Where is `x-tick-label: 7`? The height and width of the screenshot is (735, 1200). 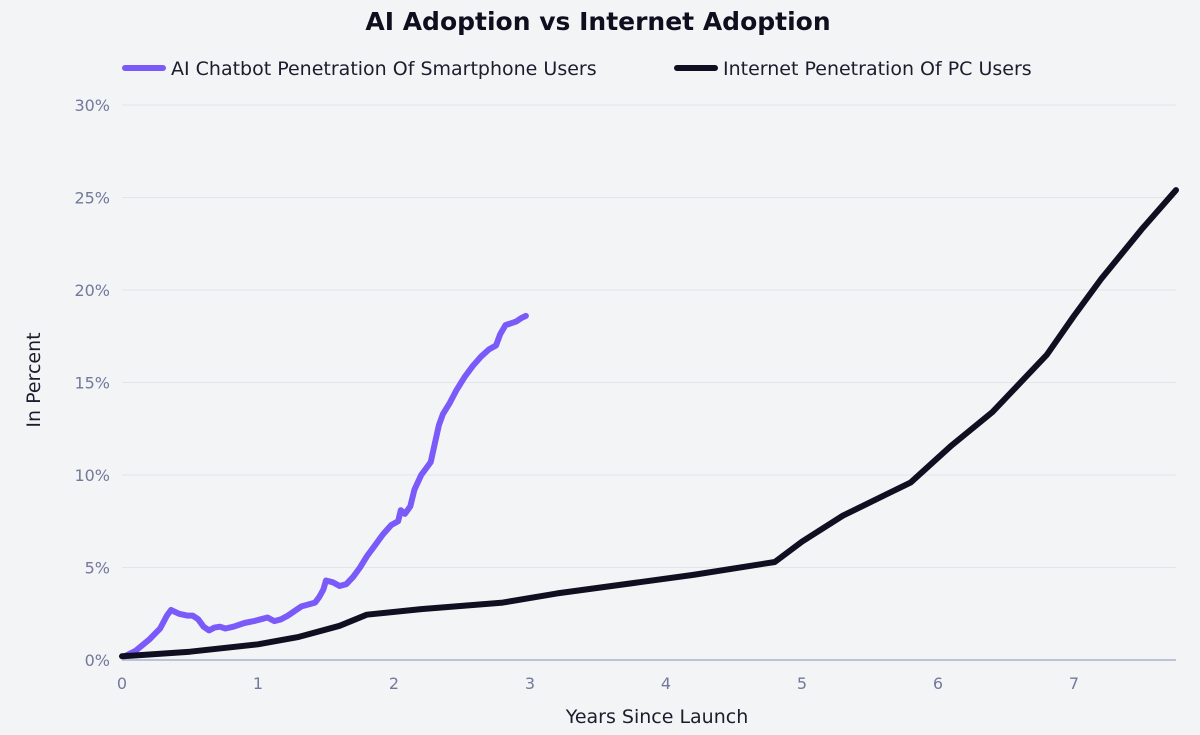 x-tick-label: 7 is located at coordinates (1074, 683).